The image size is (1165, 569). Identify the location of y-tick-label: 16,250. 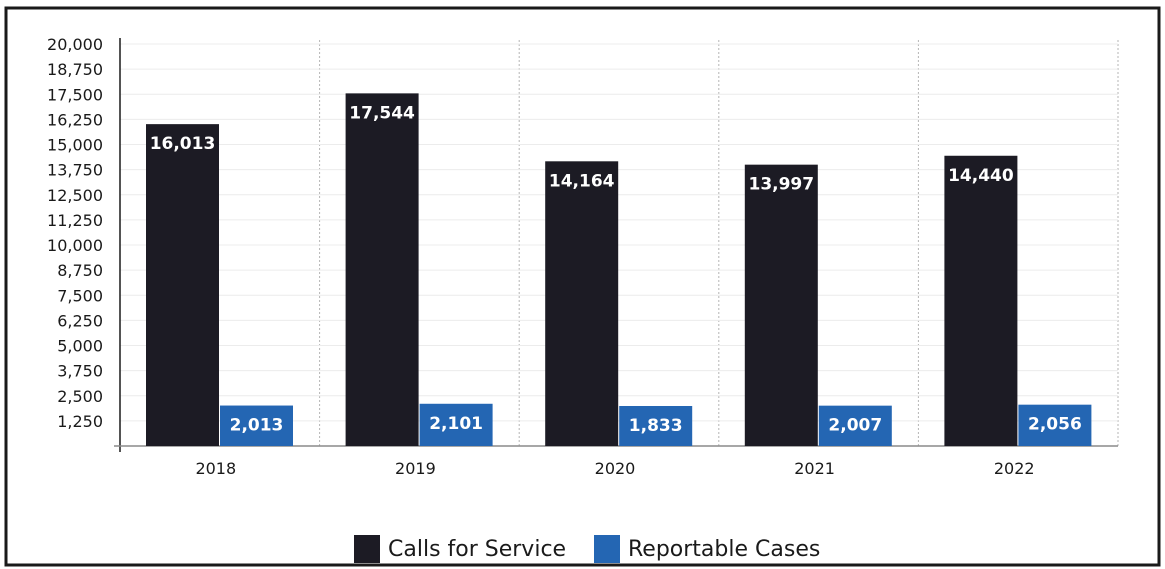
(75, 119).